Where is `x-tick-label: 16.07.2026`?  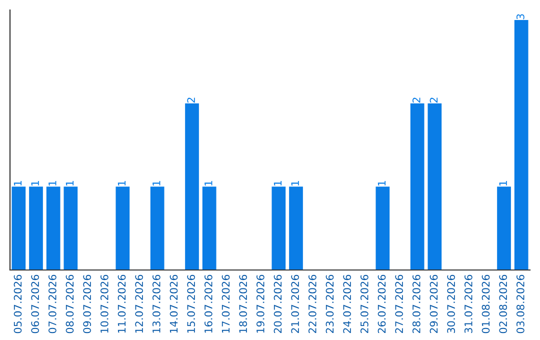 x-tick-label: 16.07.2026 is located at coordinates (208, 303).